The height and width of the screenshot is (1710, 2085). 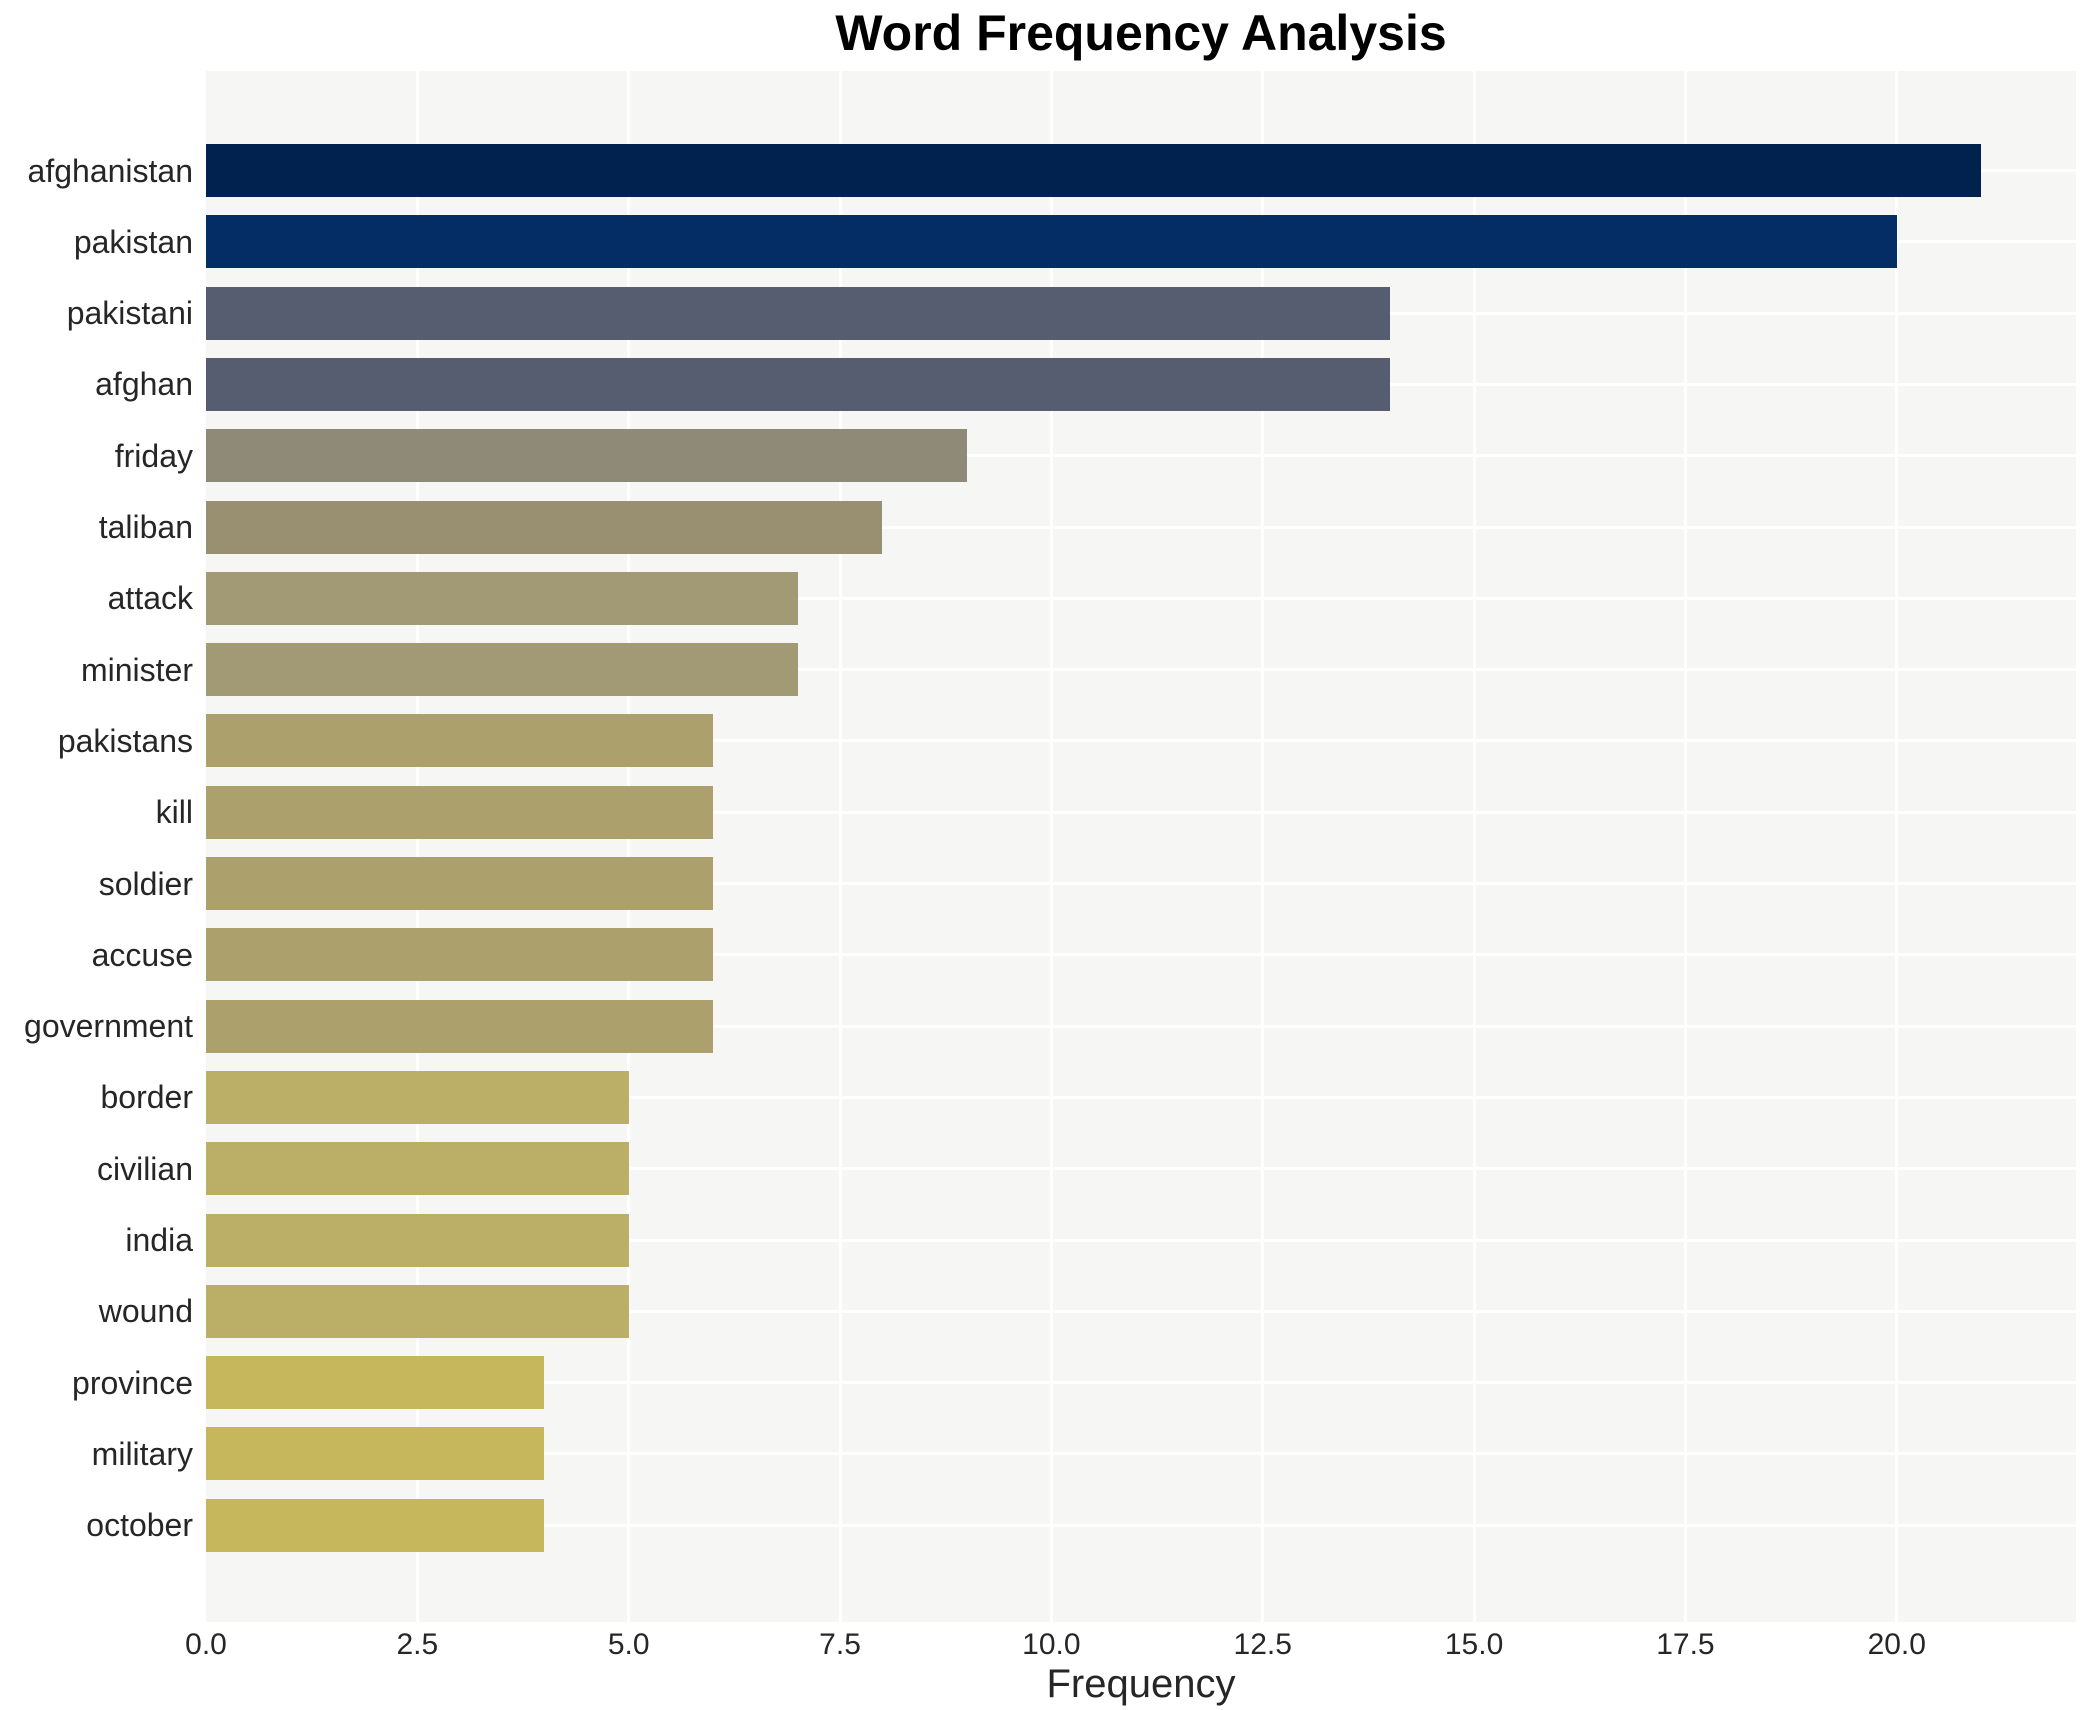 What do you see at coordinates (206, 1644) in the screenshot?
I see `x-tick-label-0.0: 0.0` at bounding box center [206, 1644].